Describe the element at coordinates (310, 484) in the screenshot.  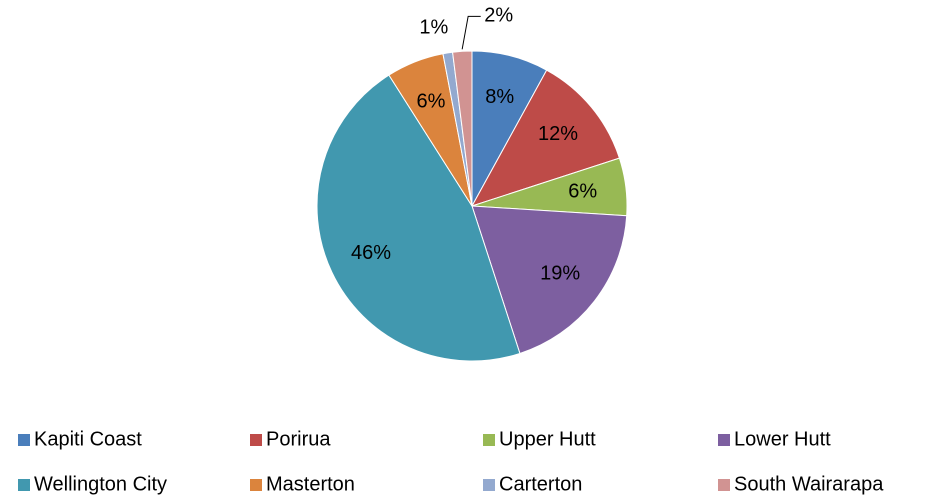
I see `legend-label: Masterton` at that location.